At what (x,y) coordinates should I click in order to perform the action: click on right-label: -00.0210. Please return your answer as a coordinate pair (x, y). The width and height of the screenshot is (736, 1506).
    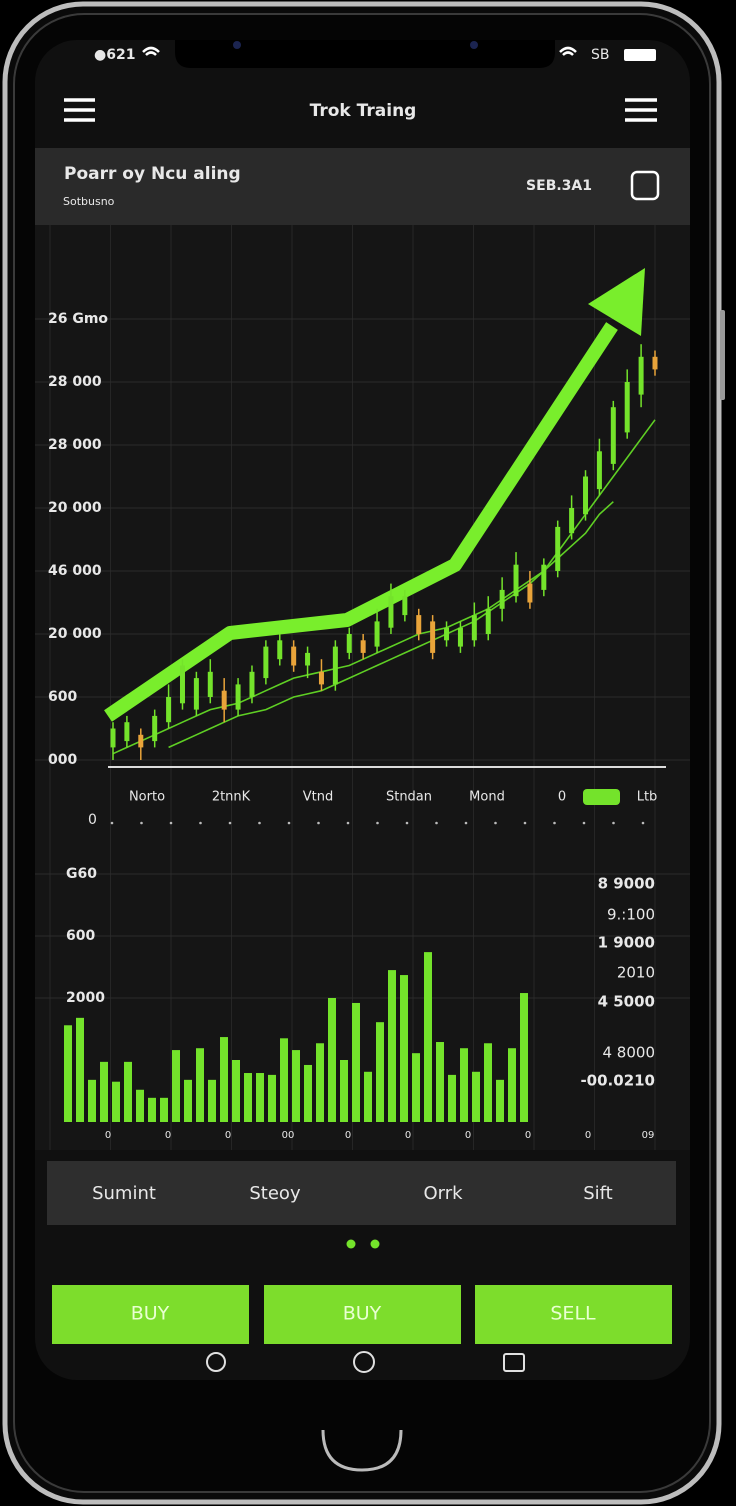
    Looking at the image, I should click on (617, 1081).